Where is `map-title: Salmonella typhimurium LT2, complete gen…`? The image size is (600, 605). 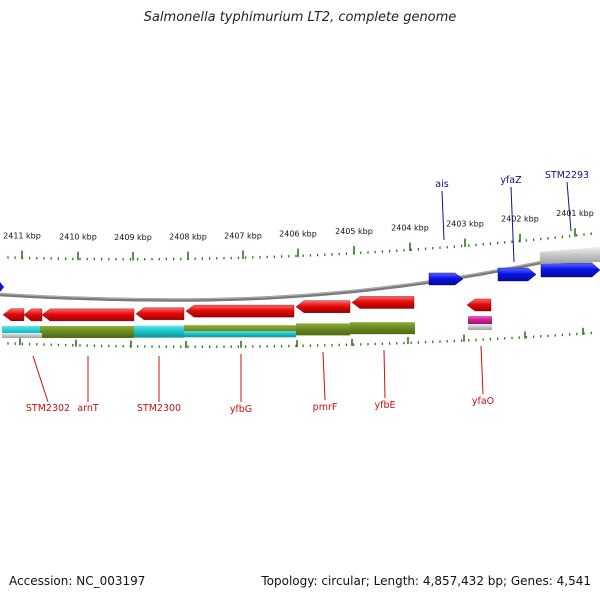 map-title: Salmonella typhimurium LT2, complete gen… is located at coordinates (300, 17).